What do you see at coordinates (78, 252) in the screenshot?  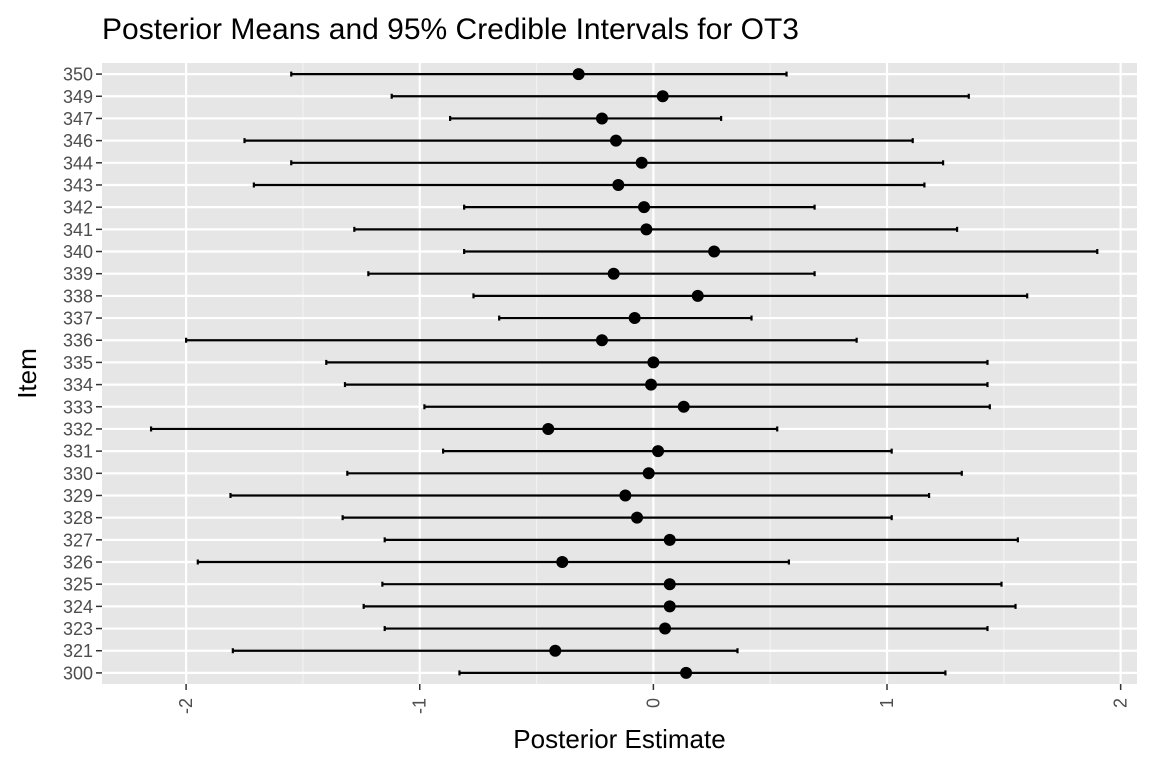 I see `y-tick-label: 340` at bounding box center [78, 252].